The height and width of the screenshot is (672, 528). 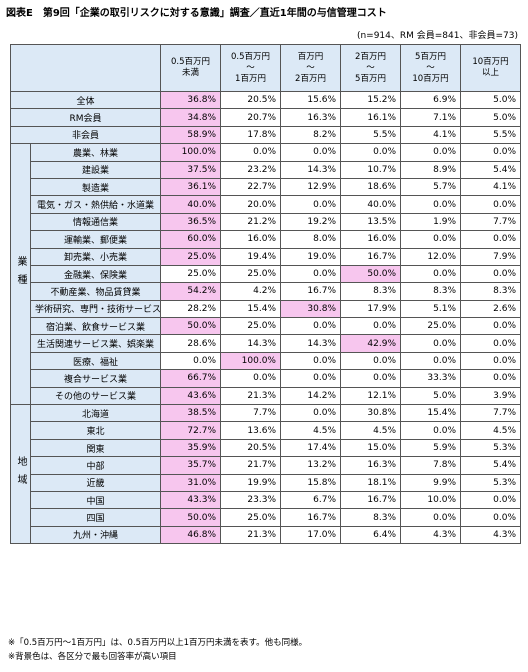 What do you see at coordinates (490, 396) in the screenshot?
I see `cell: 3.9%` at bounding box center [490, 396].